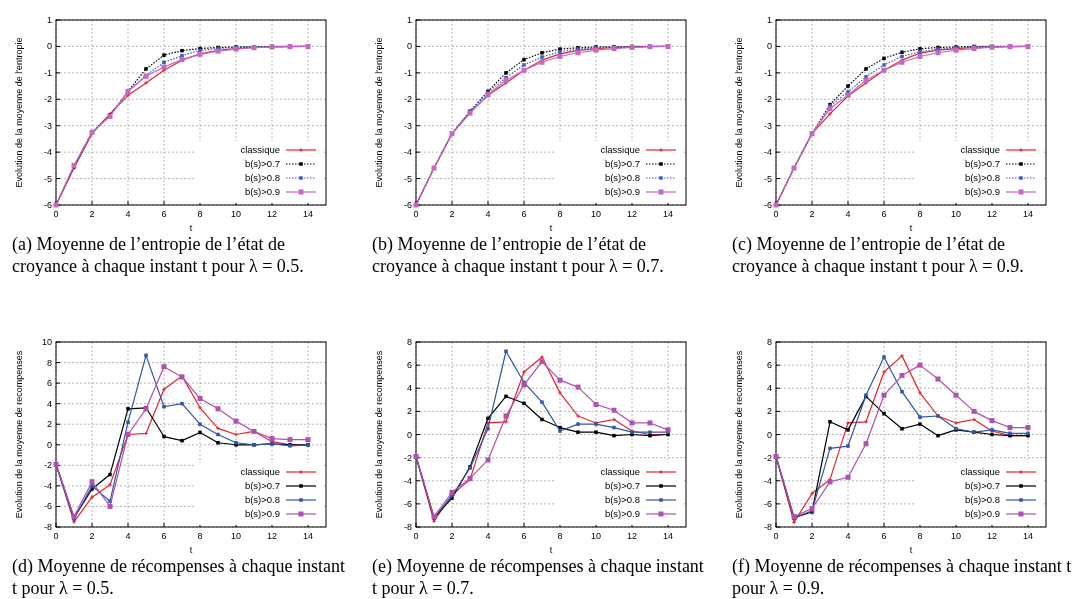 This screenshot has height=599, width=1080. Describe the element at coordinates (902, 577) in the screenshot. I see `text: (f) Moyenne de récompenses à chaque instant t pour λ = 0.9.` at that location.